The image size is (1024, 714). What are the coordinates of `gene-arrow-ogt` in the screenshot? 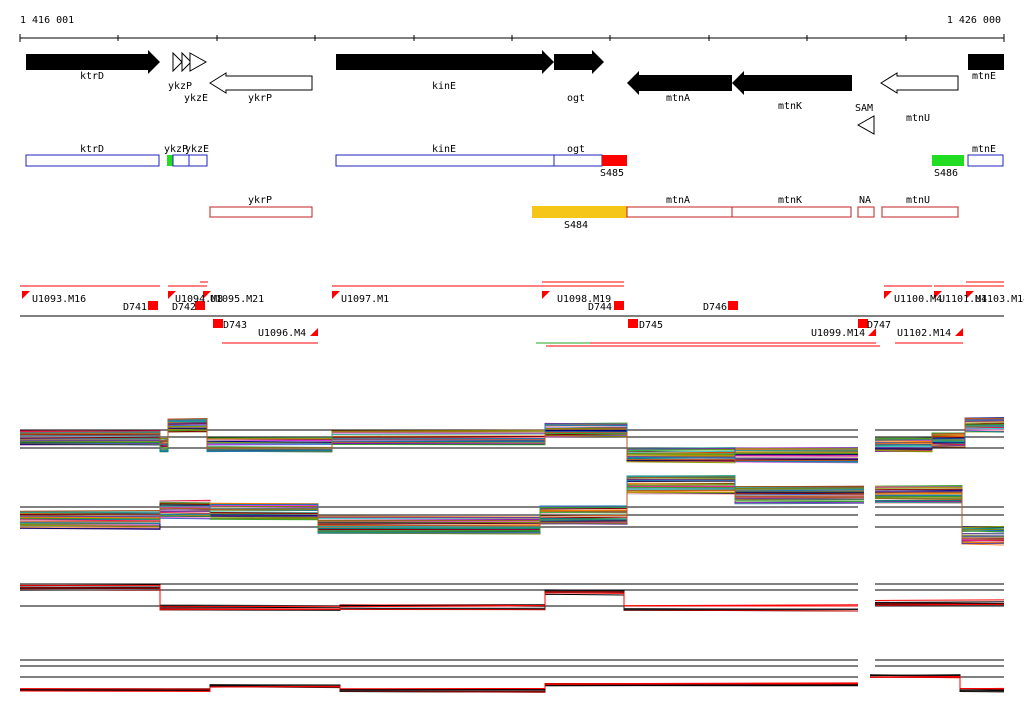 It's located at (579, 62).